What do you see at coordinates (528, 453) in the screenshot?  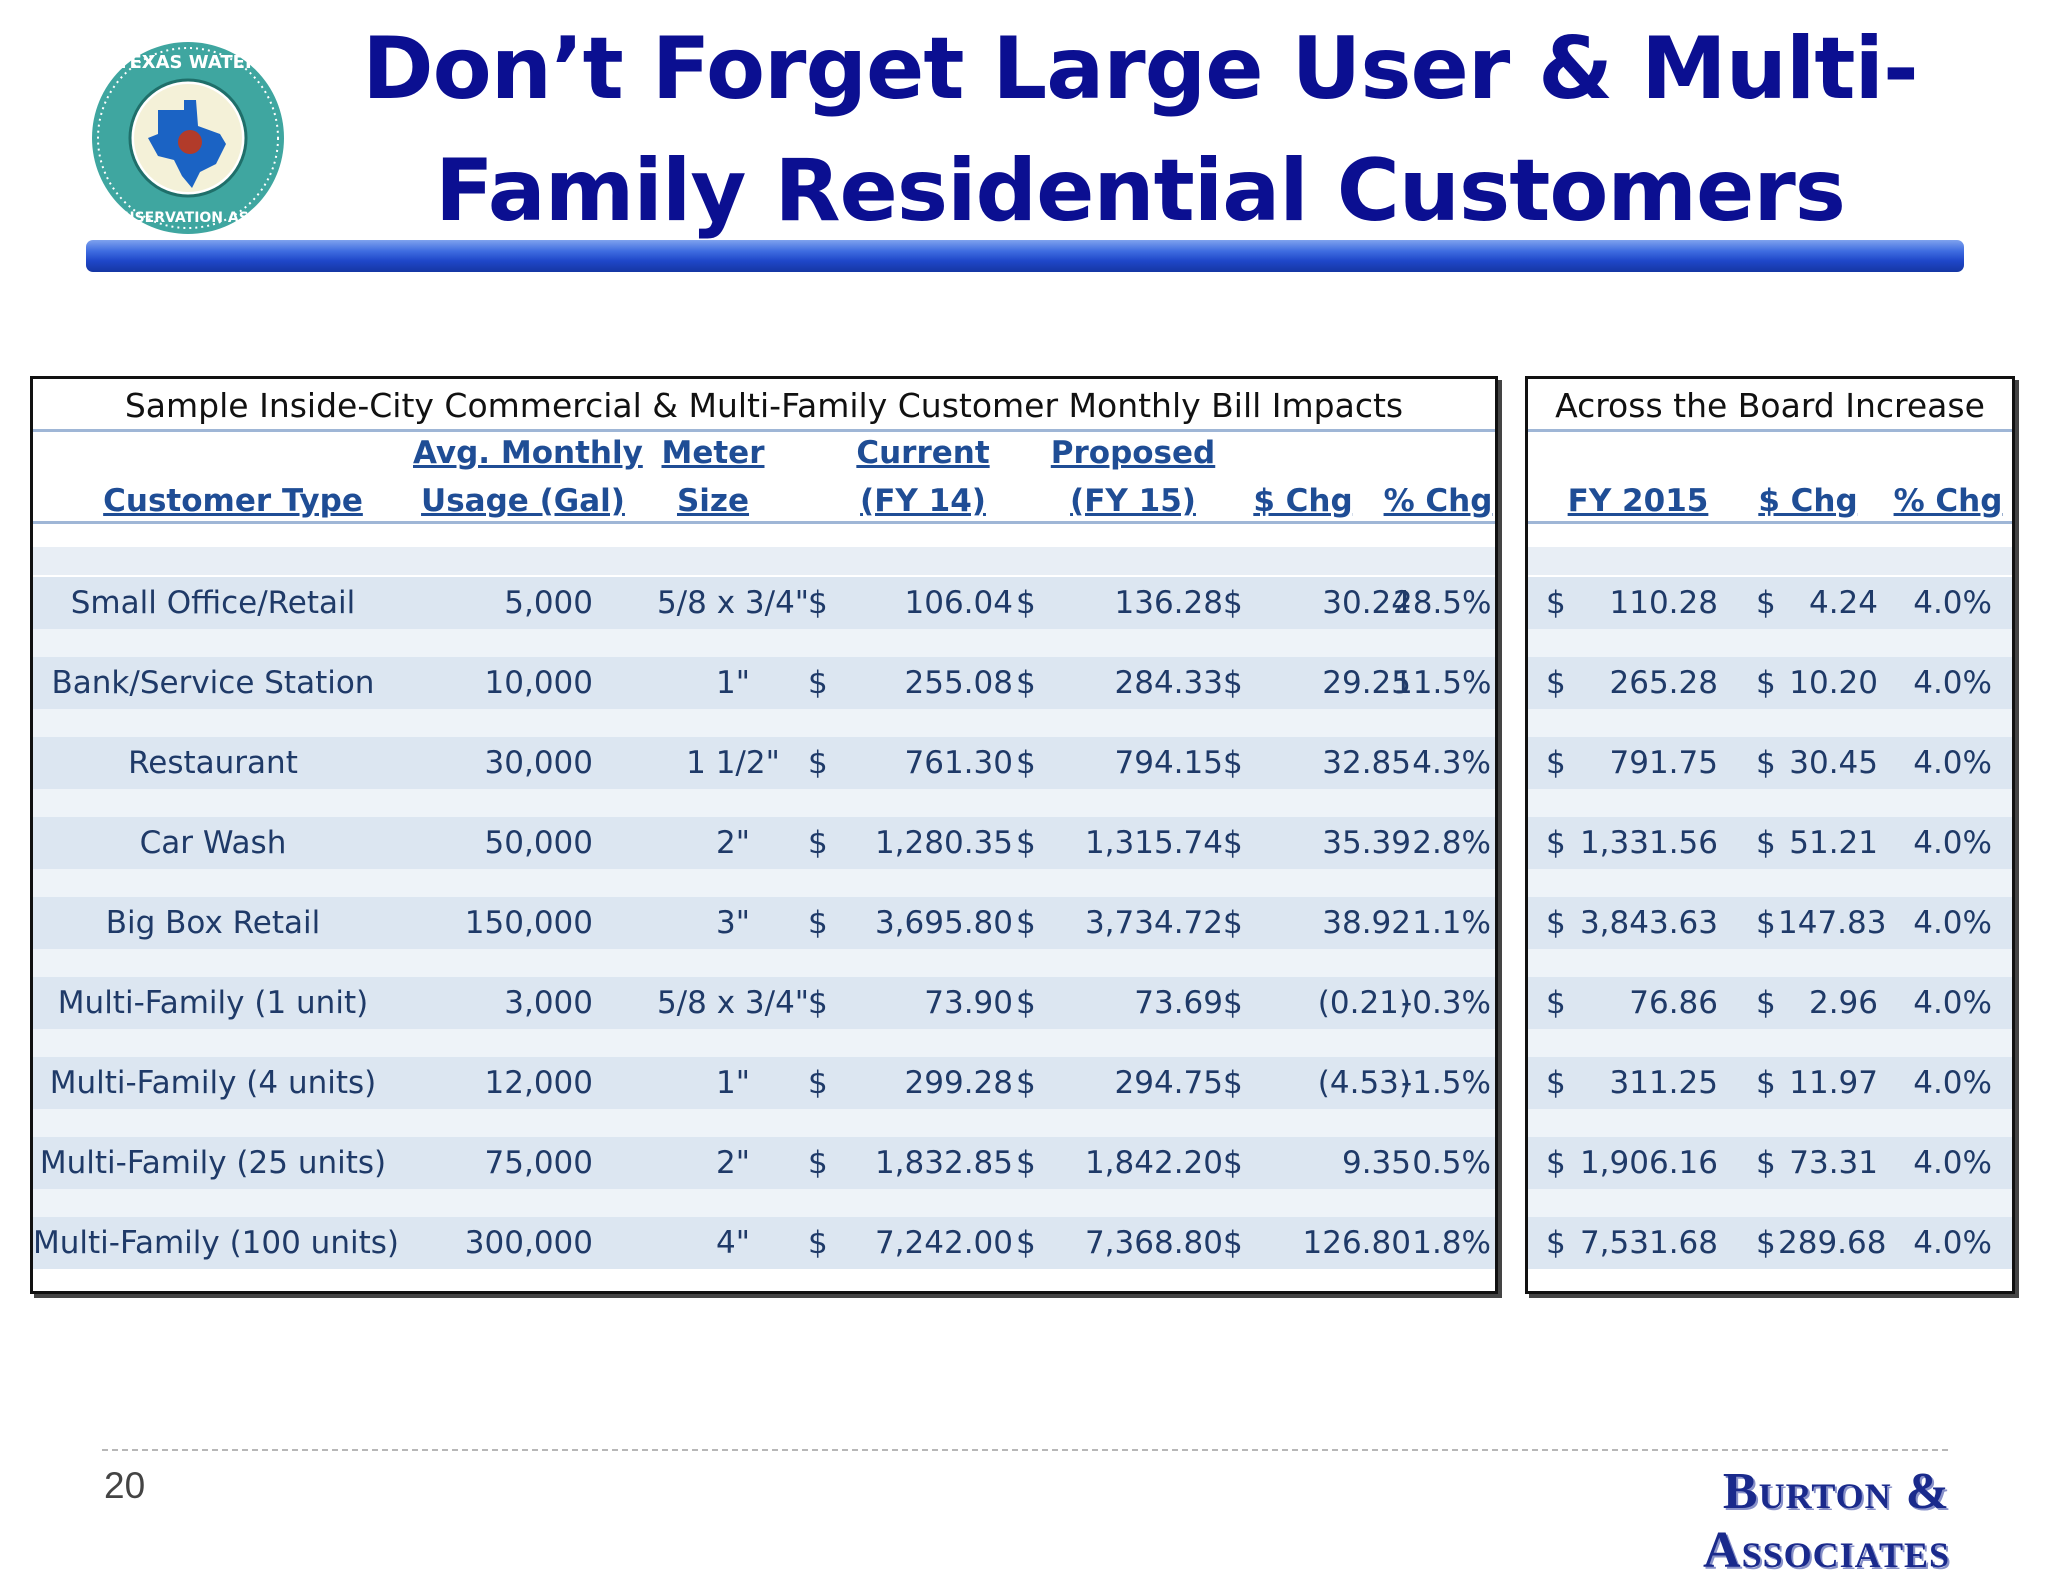 I see `header-usage-line1: Avg. Monthly` at bounding box center [528, 453].